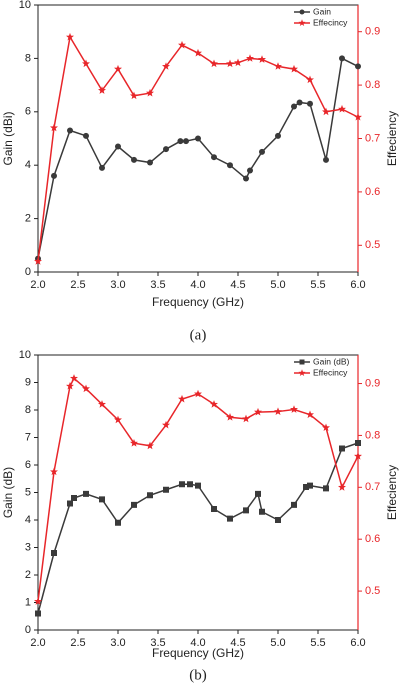 The height and width of the screenshot is (687, 401). What do you see at coordinates (372, 435) in the screenshot?
I see `y2-tick-label: 0.8` at bounding box center [372, 435].